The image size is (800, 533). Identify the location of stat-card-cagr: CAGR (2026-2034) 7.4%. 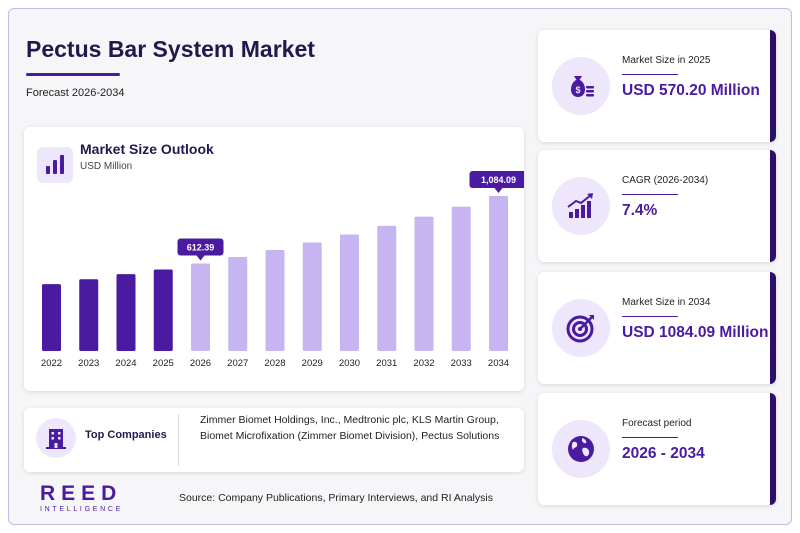
(657, 206).